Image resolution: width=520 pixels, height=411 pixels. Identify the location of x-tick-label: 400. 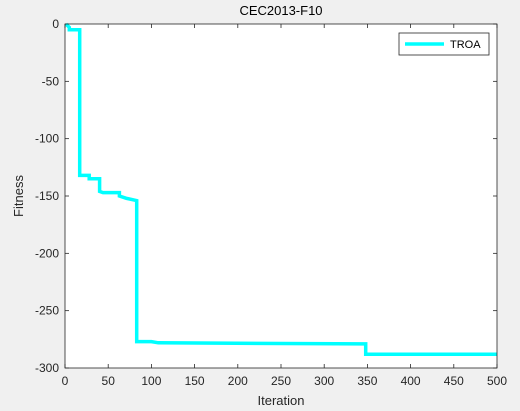
(411, 381).